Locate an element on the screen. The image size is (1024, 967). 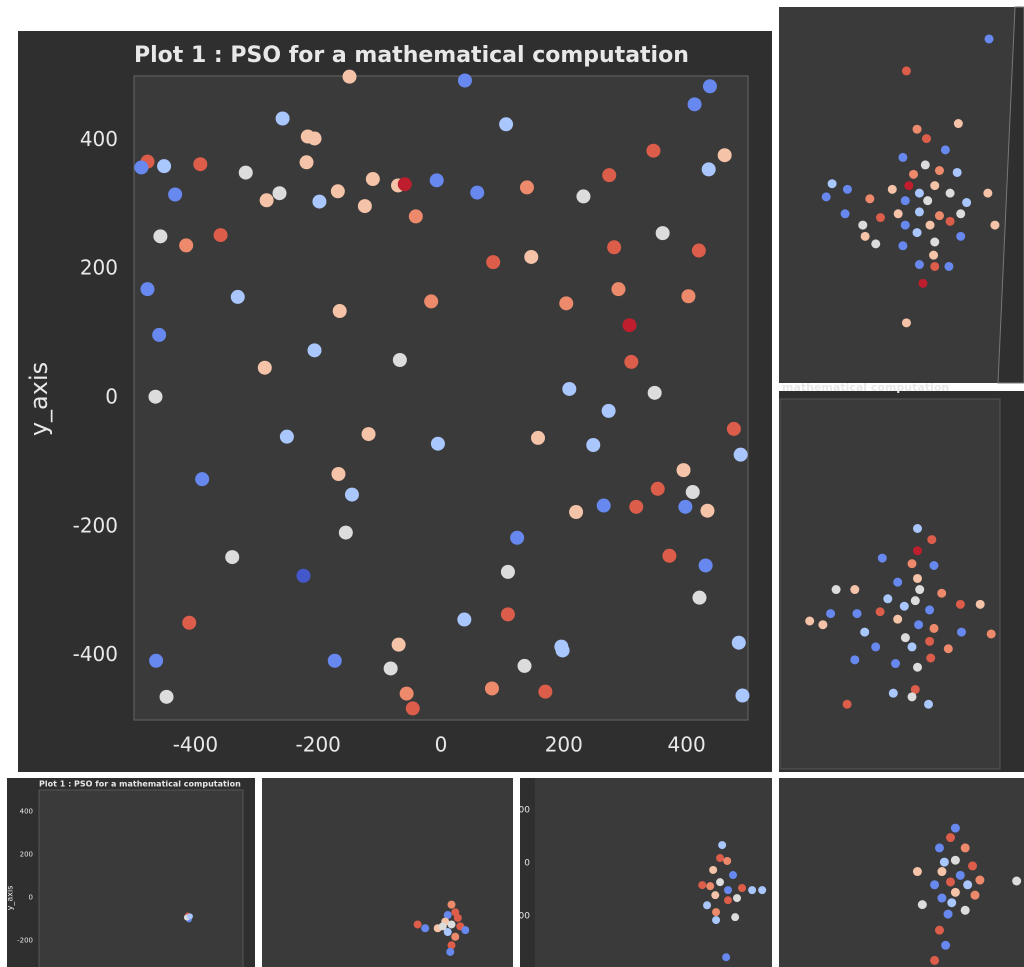
y-tick-label: 0 is located at coordinates (527, 864).